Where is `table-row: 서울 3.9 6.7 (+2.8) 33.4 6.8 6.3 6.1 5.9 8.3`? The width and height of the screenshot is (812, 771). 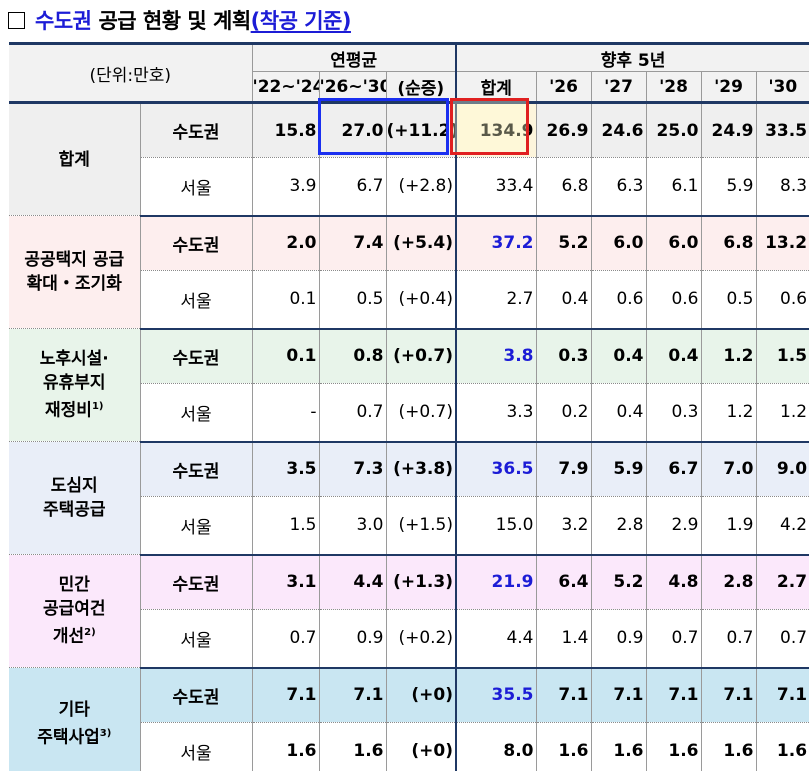 table-row: 서울 3.9 6.7 (+2.8) 33.4 6.8 6.3 6.1 5.9 8.3 is located at coordinates (409, 187).